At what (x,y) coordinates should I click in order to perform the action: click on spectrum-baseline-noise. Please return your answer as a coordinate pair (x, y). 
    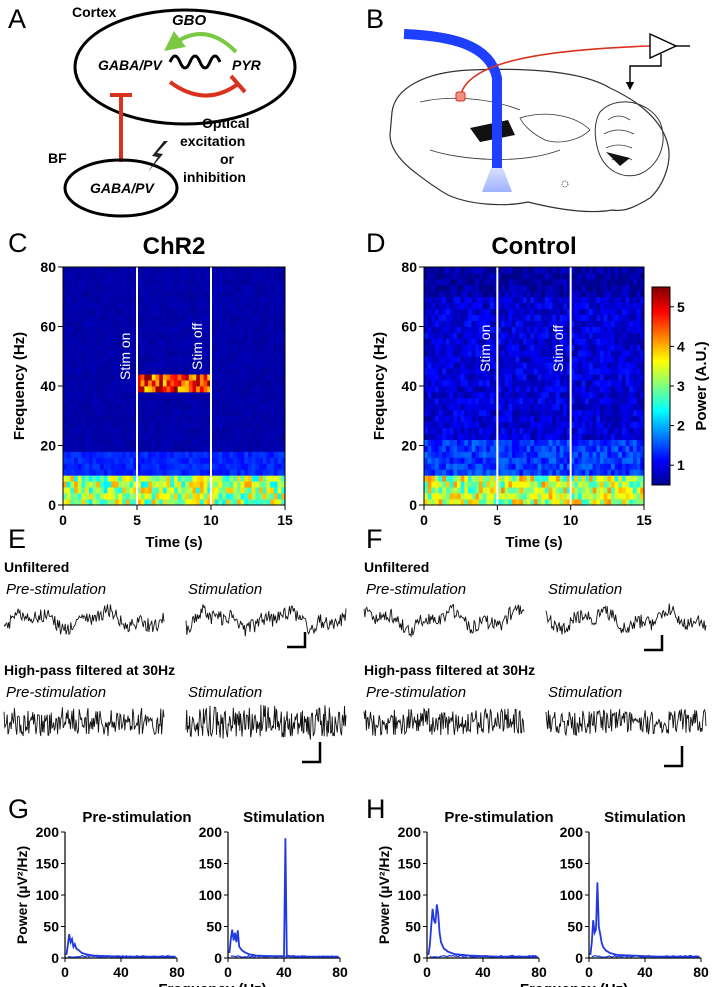
    Looking at the image, I should click on (121, 956).